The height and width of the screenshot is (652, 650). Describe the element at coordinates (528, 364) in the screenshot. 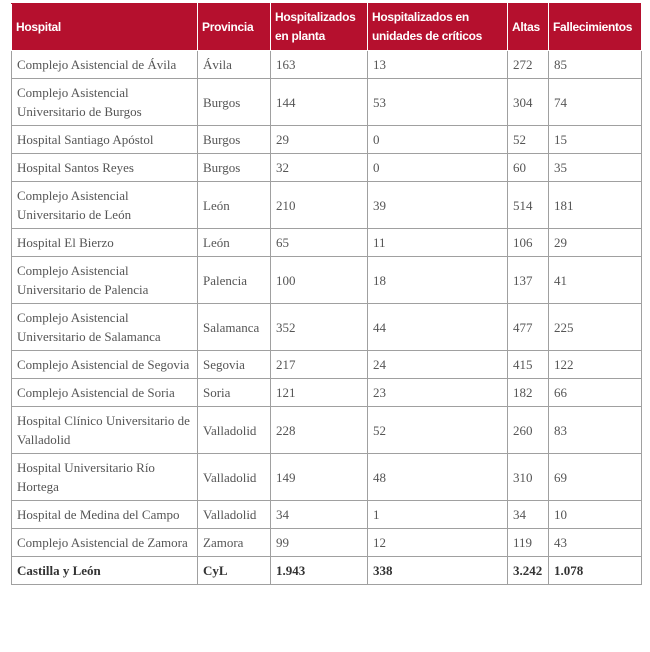

I see `cell-altas: 415` at that location.